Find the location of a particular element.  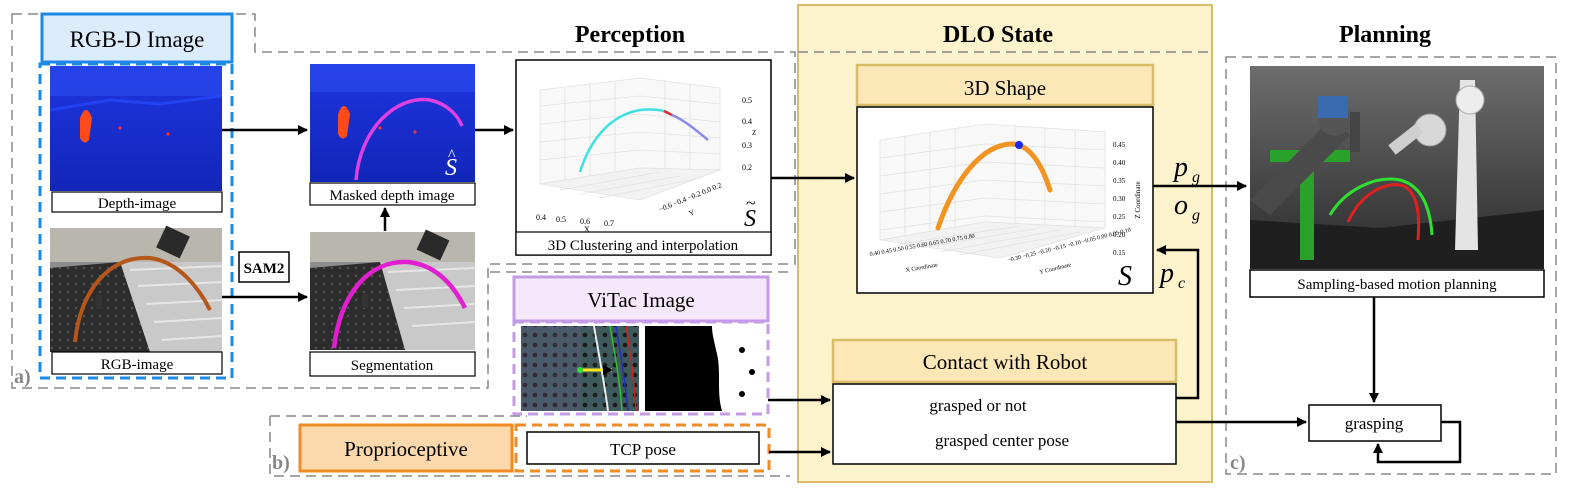

label-pc-sub: c is located at coordinates (1181, 283).